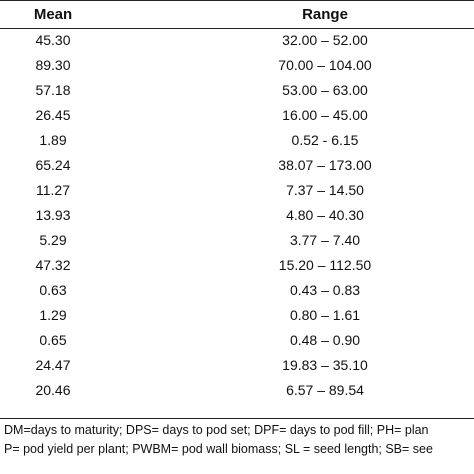 The width and height of the screenshot is (474, 474). Describe the element at coordinates (53, 215) in the screenshot. I see `mean-cell: 13.93` at that location.